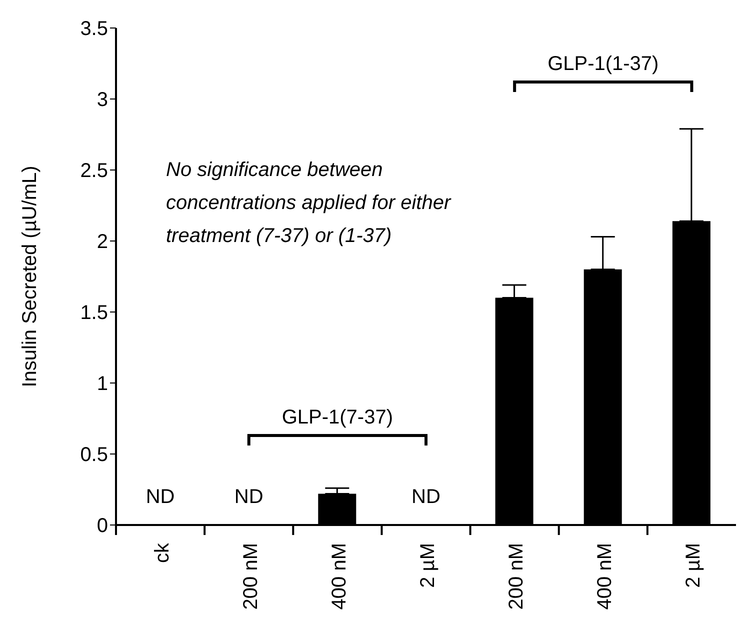  What do you see at coordinates (94, 171) in the screenshot?
I see `y-tick-label: 2.5` at bounding box center [94, 171].